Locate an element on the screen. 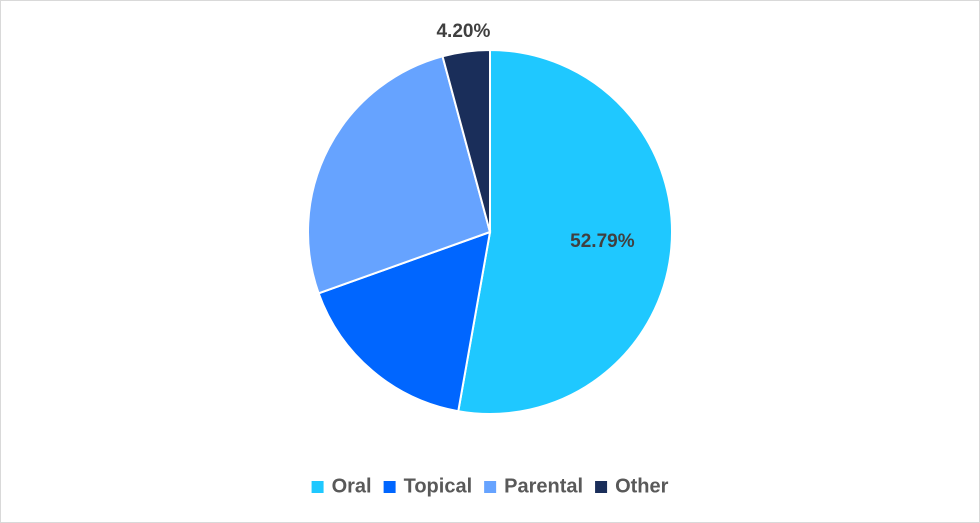  legend-label: Parental is located at coordinates (543, 486).